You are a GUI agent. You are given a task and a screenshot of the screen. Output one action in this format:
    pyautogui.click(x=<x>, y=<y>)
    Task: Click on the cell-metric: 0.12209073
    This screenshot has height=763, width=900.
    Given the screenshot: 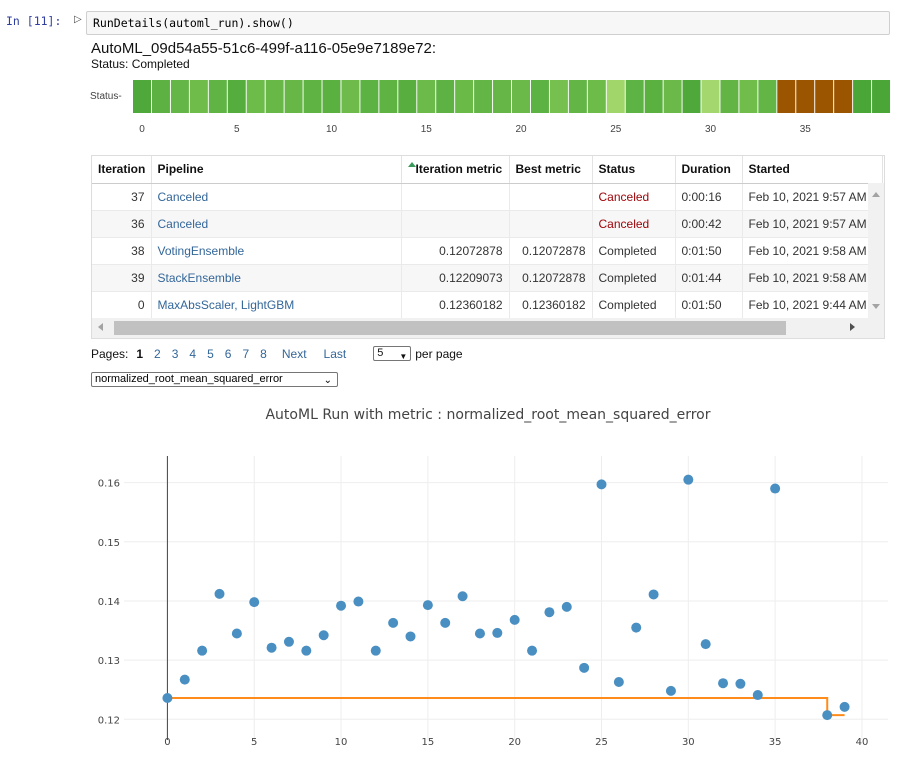 What is the action you would take?
    pyautogui.click(x=455, y=277)
    